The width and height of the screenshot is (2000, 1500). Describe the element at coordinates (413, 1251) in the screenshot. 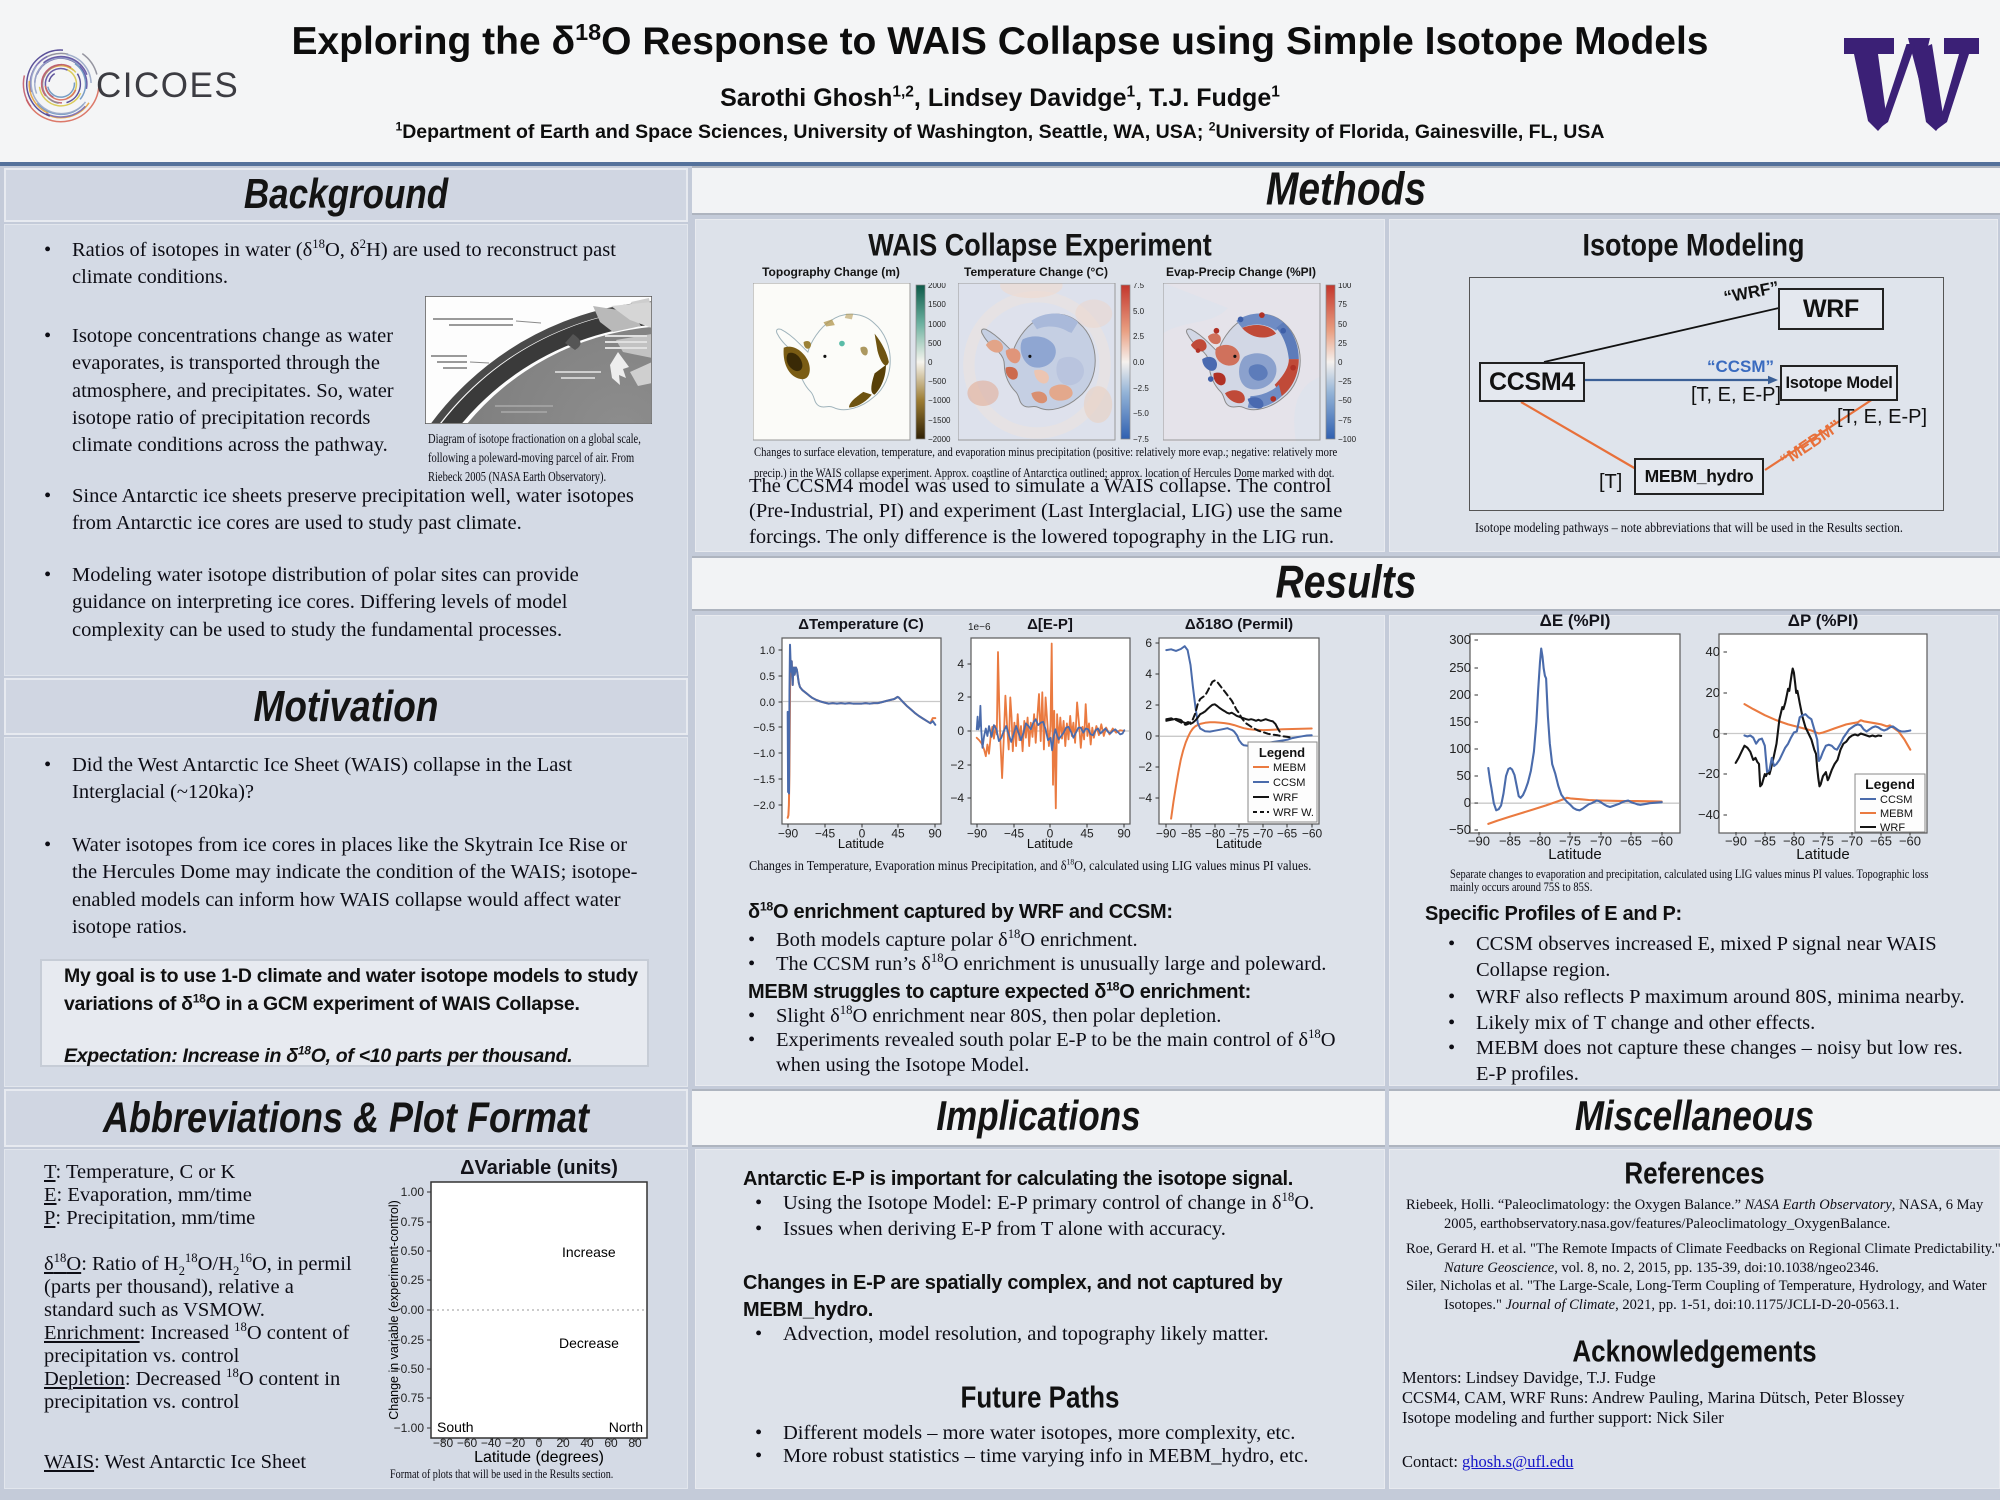

I see `svg-text: 0.50` at that location.